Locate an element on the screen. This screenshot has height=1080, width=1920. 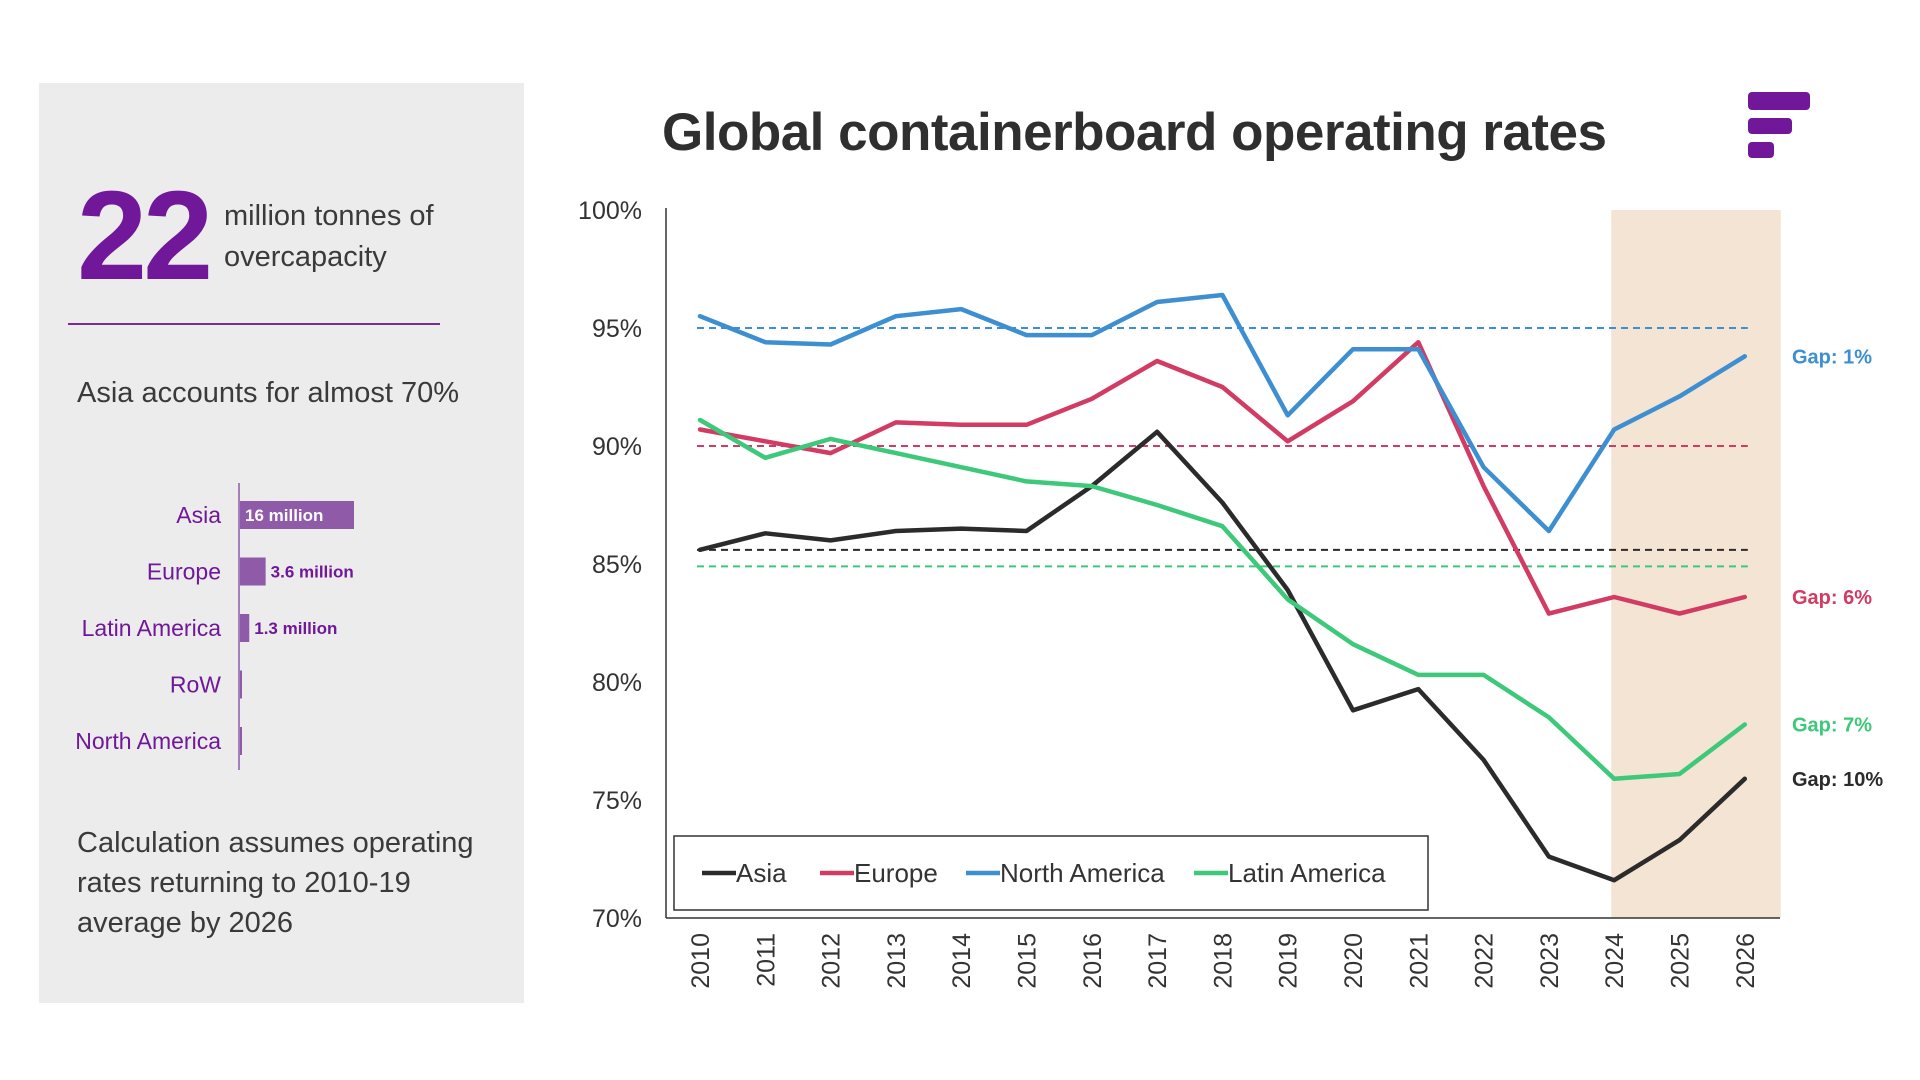
gap-label: Gap: 1% is located at coordinates (1832, 357).